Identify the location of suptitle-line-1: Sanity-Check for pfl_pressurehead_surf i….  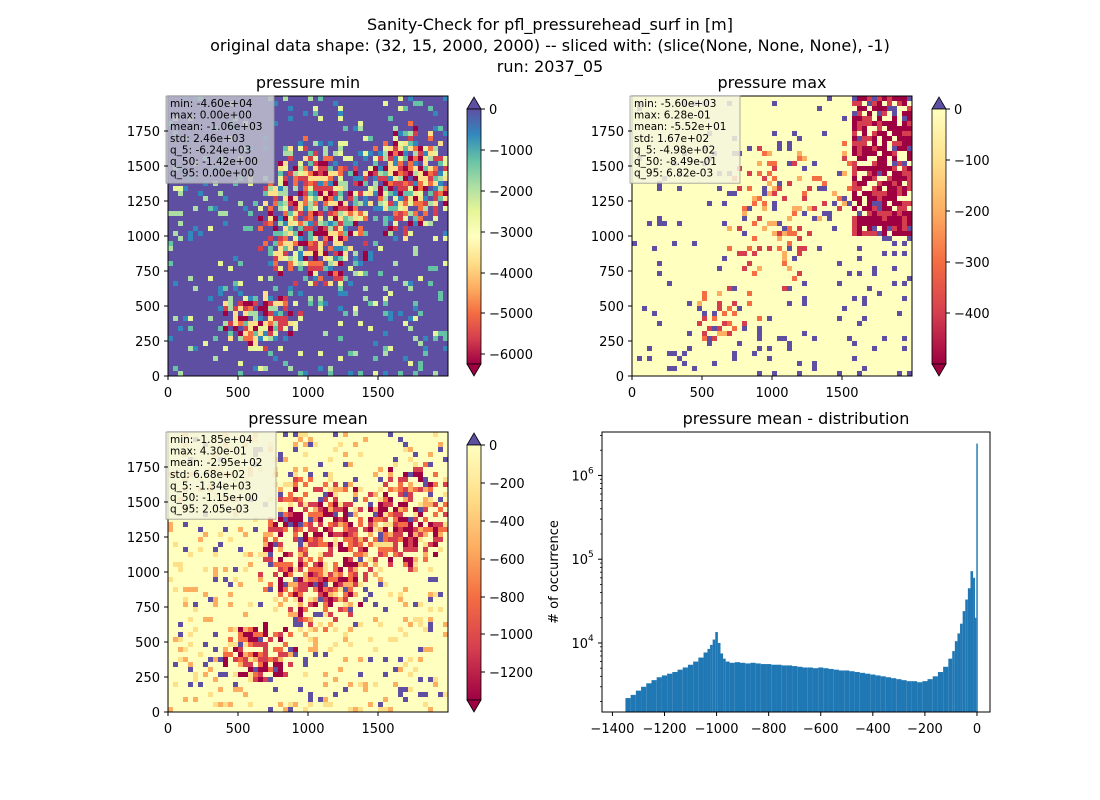
(550, 25).